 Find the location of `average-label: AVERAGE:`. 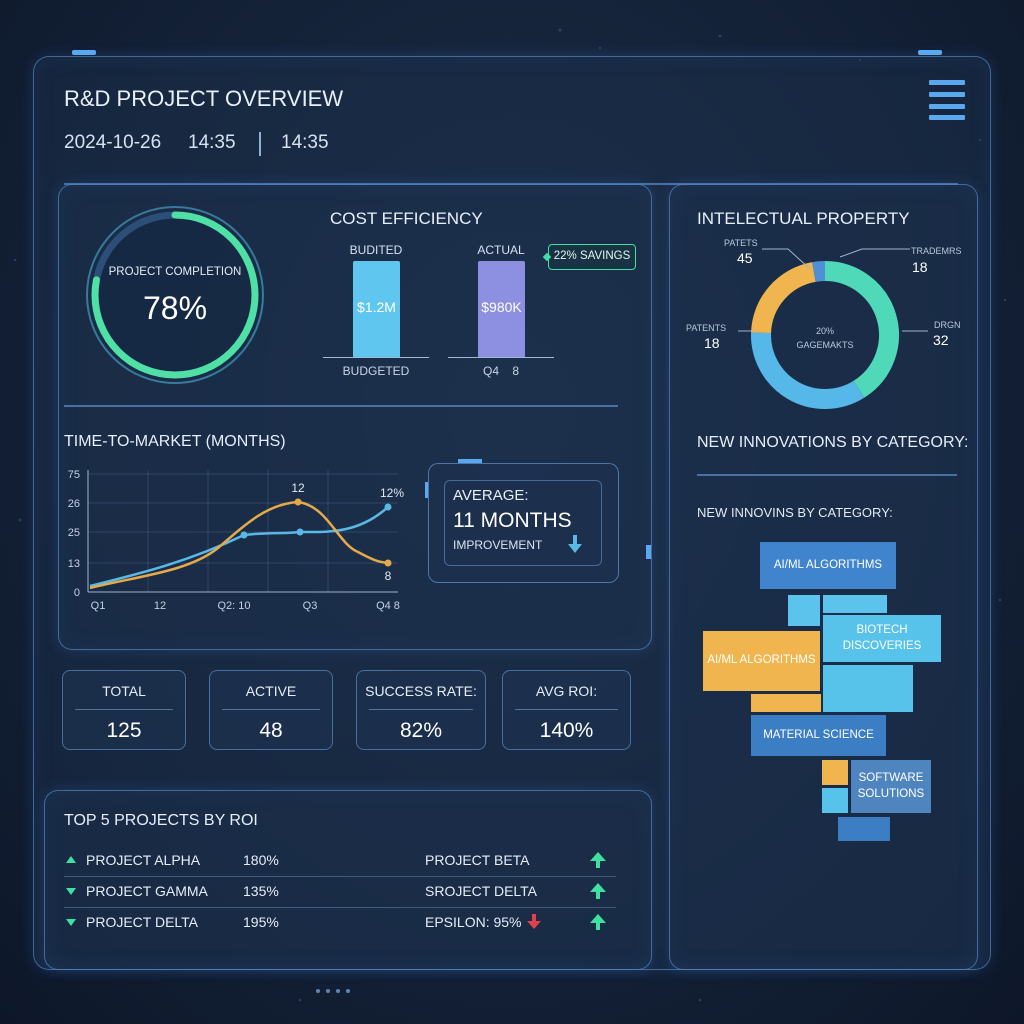

average-label: AVERAGE: is located at coordinates (491, 495).